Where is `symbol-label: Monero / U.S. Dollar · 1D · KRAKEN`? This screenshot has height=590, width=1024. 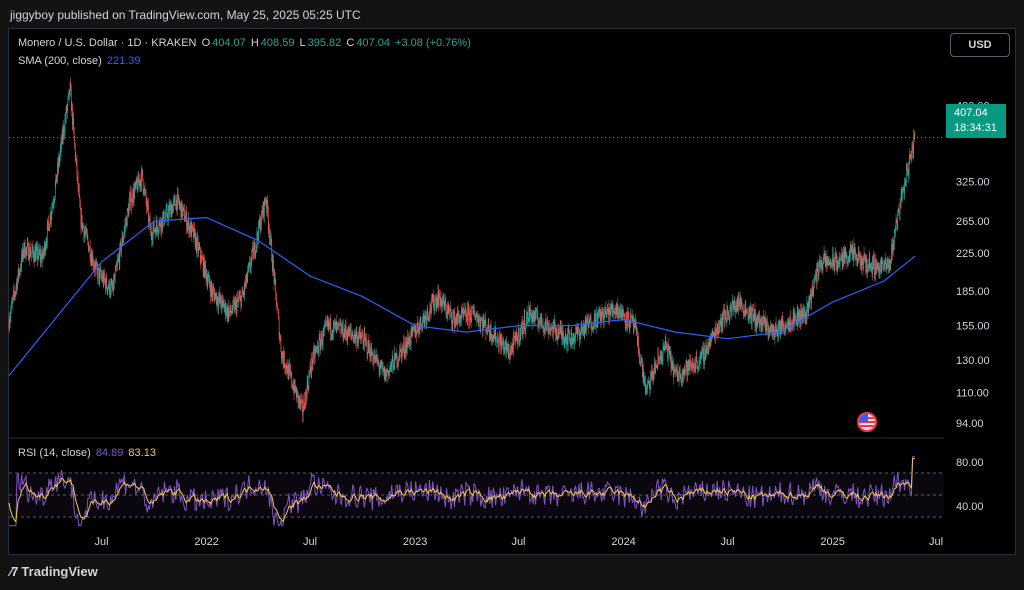
symbol-label: Monero / U.S. Dollar · 1D · KRAKEN is located at coordinates (107, 43).